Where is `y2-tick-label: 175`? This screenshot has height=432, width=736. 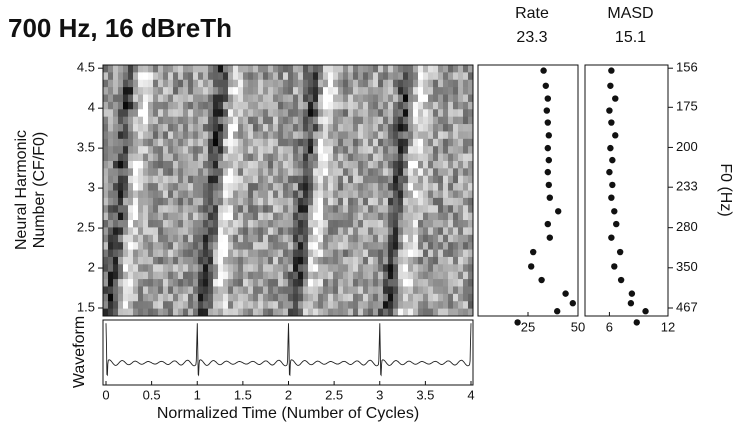
y2-tick-label: 175 is located at coordinates (687, 106).